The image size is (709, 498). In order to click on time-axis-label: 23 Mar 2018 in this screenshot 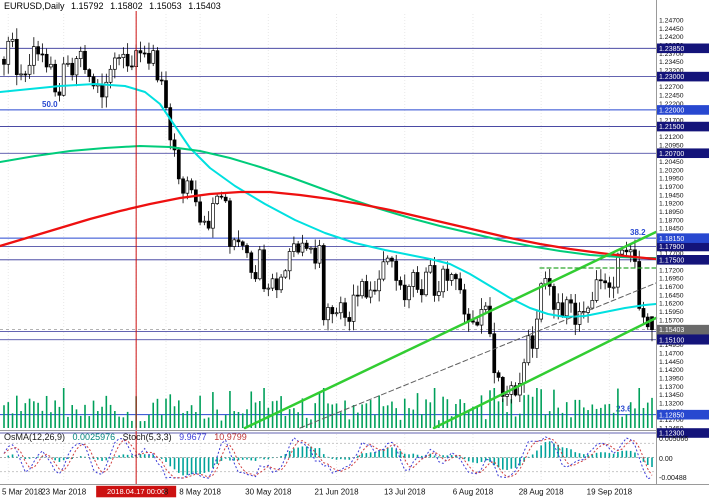, I will do `click(63, 492)`.